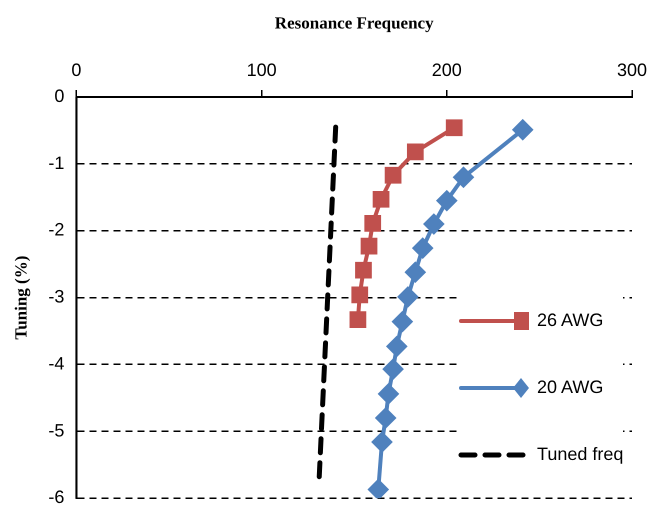 Image resolution: width=662 pixels, height=521 pixels. Describe the element at coordinates (76, 70) in the screenshot. I see `x-tick-label: 0` at that location.